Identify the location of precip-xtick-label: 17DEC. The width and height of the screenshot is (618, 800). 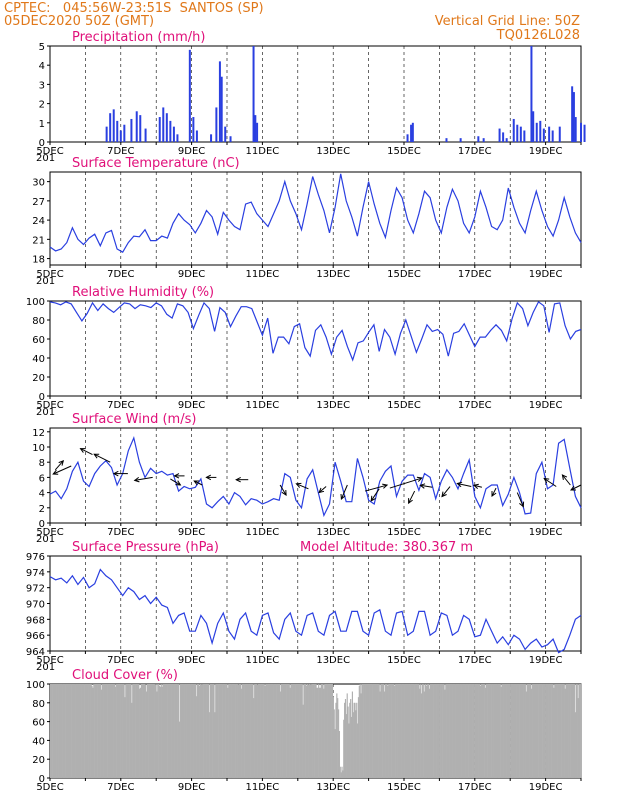
(475, 151).